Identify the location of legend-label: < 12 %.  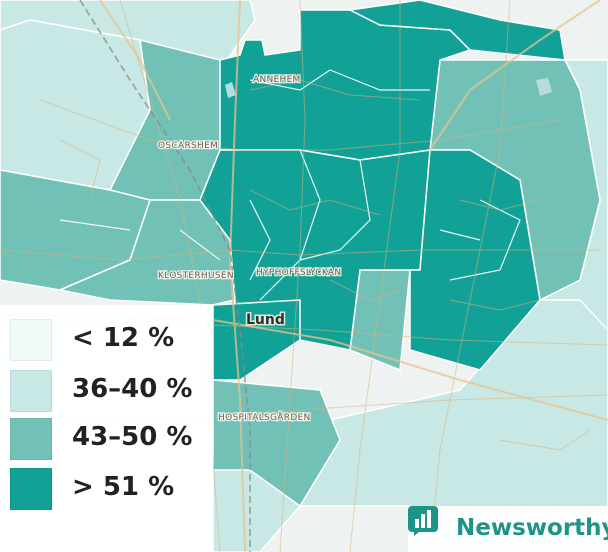
(123, 338).